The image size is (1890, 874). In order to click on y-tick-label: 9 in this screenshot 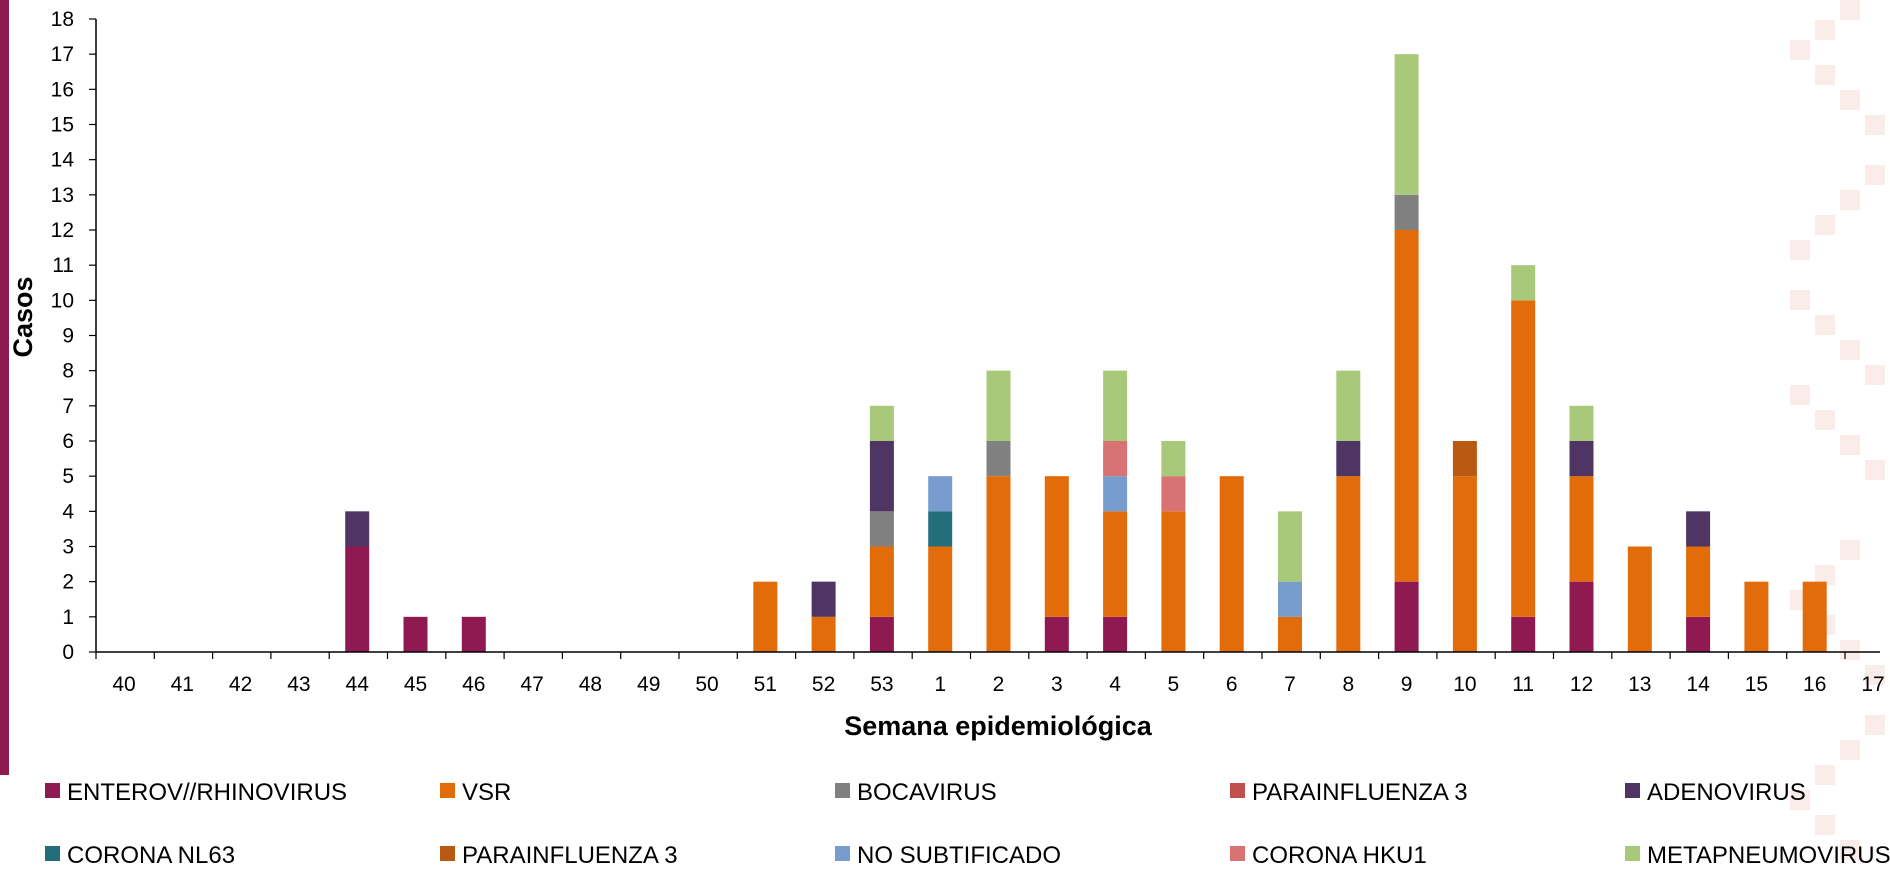, I will do `click(68, 336)`.